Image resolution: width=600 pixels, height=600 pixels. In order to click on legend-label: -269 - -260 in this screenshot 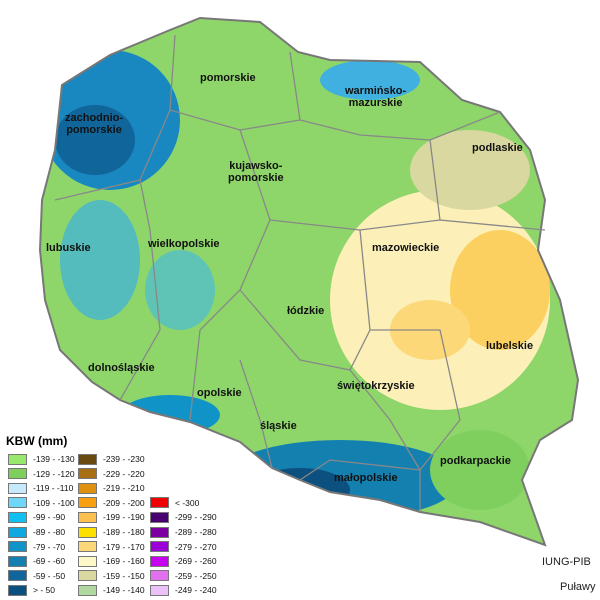, I will do `click(196, 561)`.